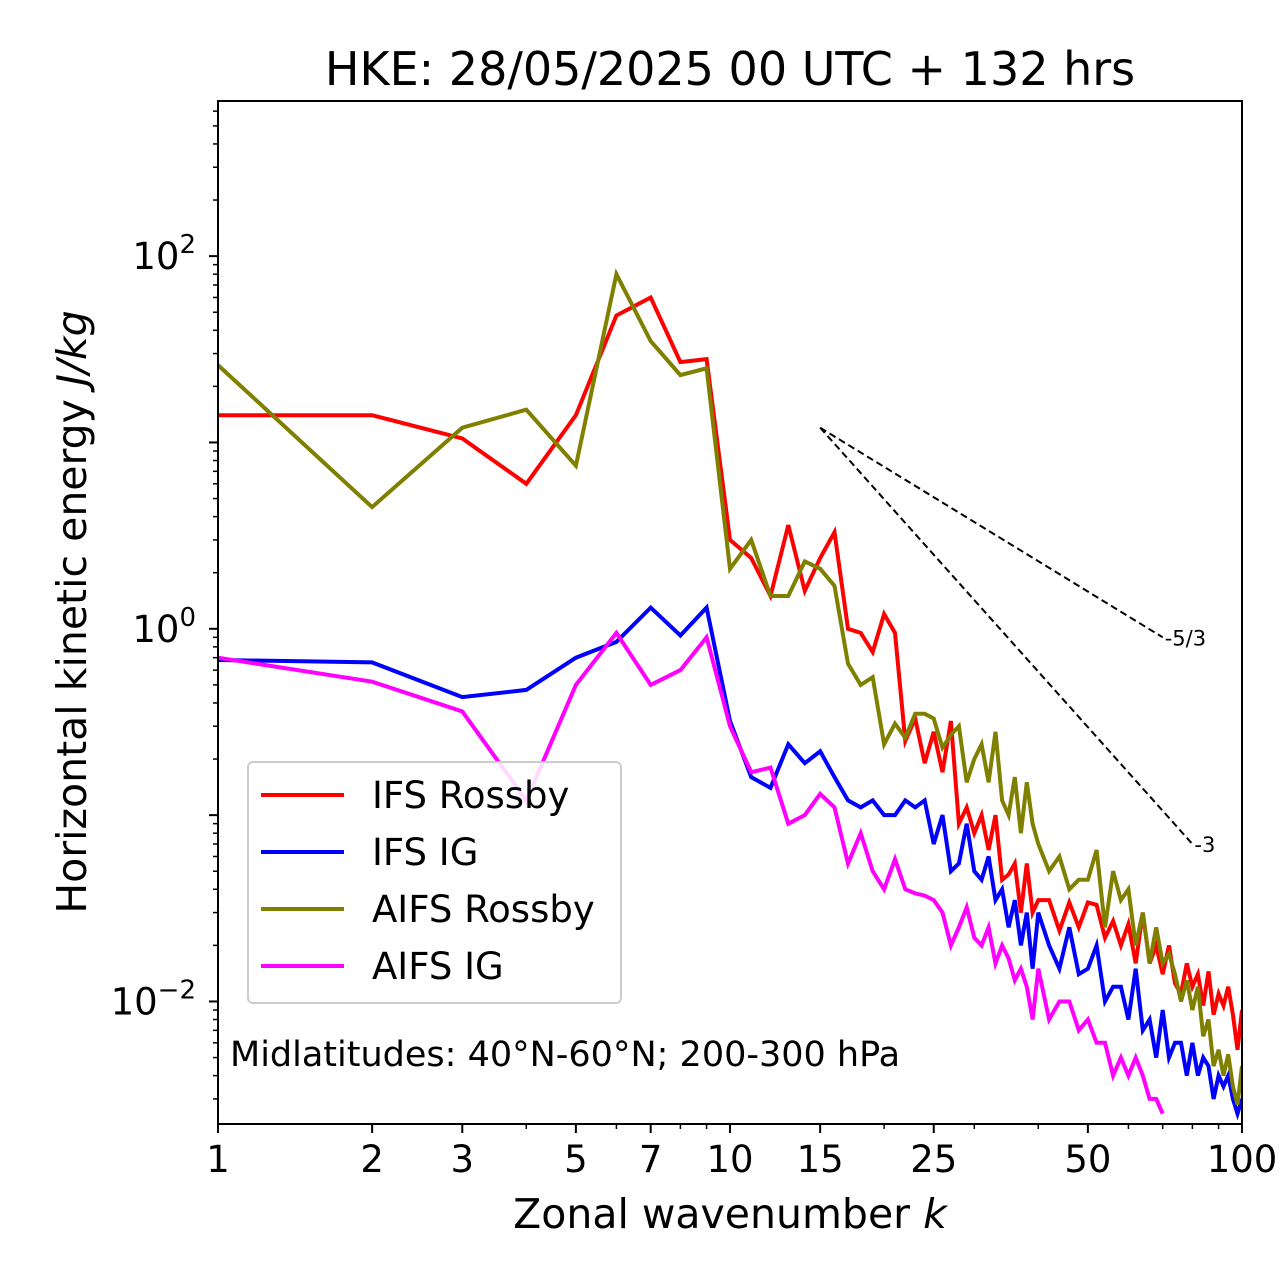 This screenshot has width=1280, height=1288. I want to click on y-tick-label: 10², so click(164, 254).